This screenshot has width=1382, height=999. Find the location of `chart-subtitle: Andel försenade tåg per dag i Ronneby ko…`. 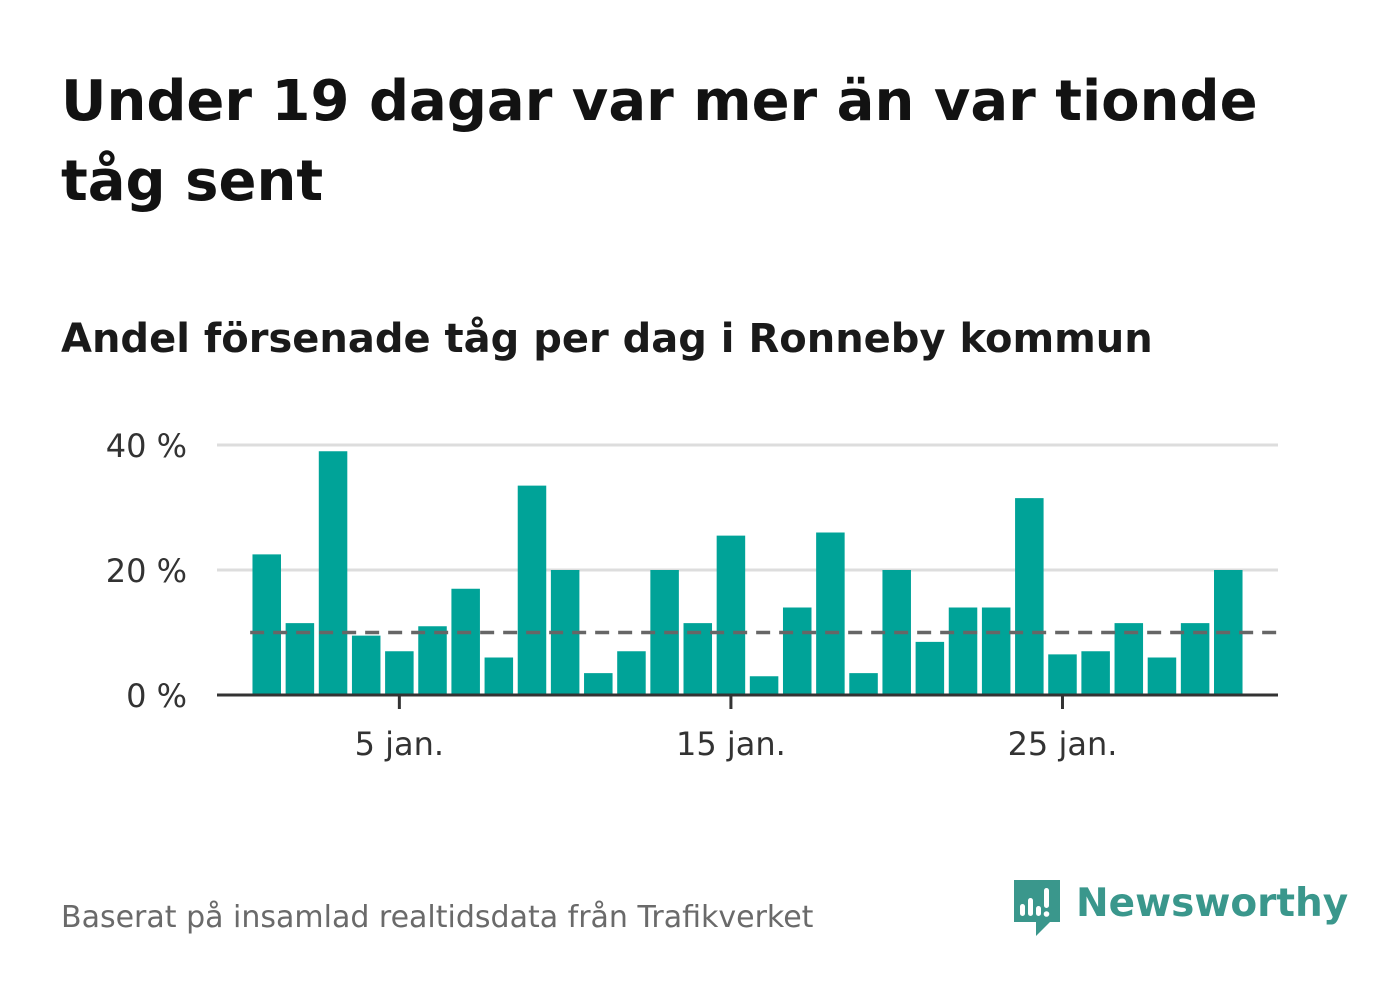

chart-subtitle: Andel försenade tåg per dag i Ronneby ko… is located at coordinates (607, 339).